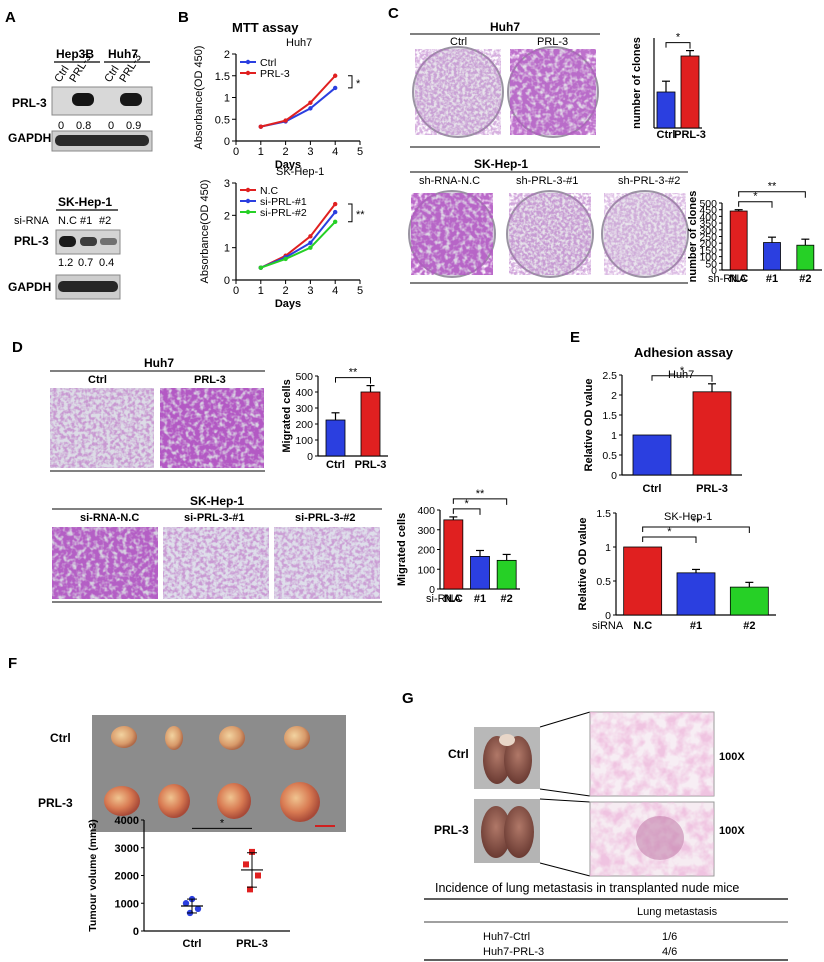 This screenshot has width=824, height=962. Describe the element at coordinates (408, 698) in the screenshot. I see `panel-g-label: G` at that location.